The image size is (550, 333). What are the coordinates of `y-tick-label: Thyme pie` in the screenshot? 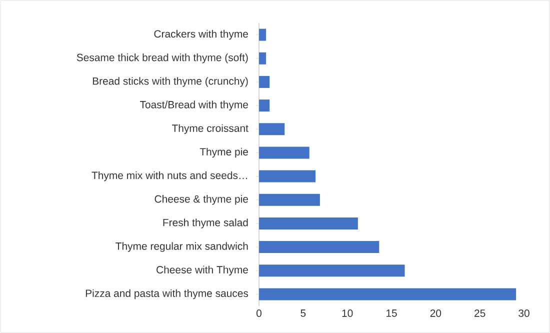 It's located at (224, 153).